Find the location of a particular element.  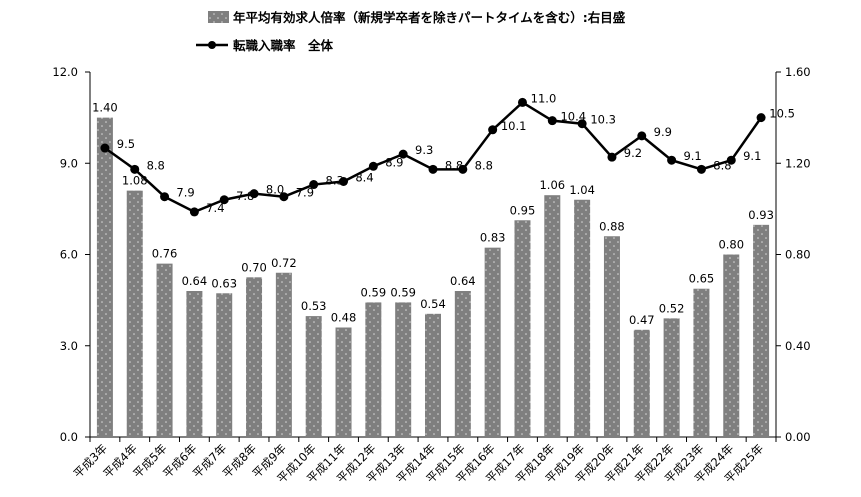

line-value-label: 7.4 is located at coordinates (215, 208).